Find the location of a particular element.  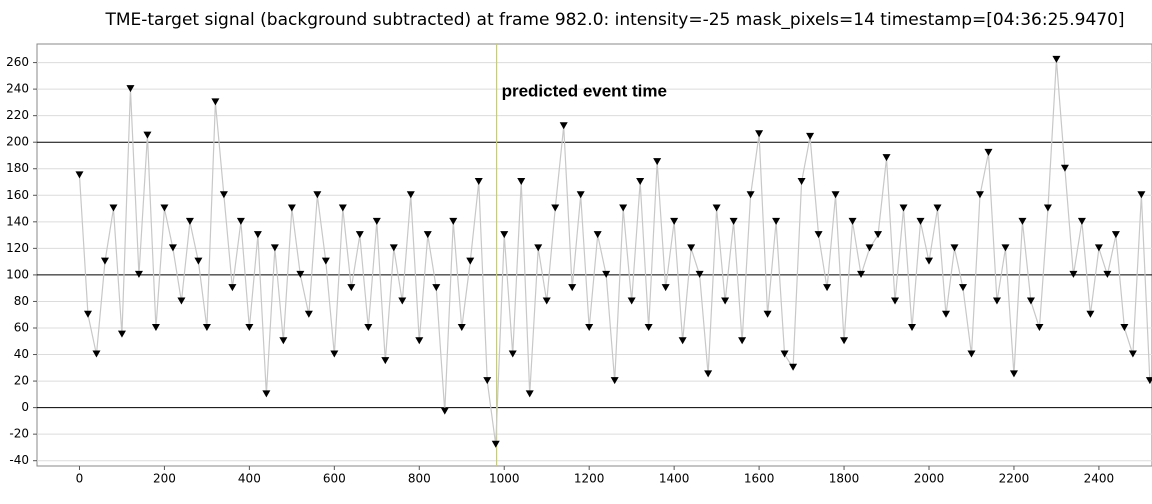

y-tick-label: 180 is located at coordinates (17, 168).